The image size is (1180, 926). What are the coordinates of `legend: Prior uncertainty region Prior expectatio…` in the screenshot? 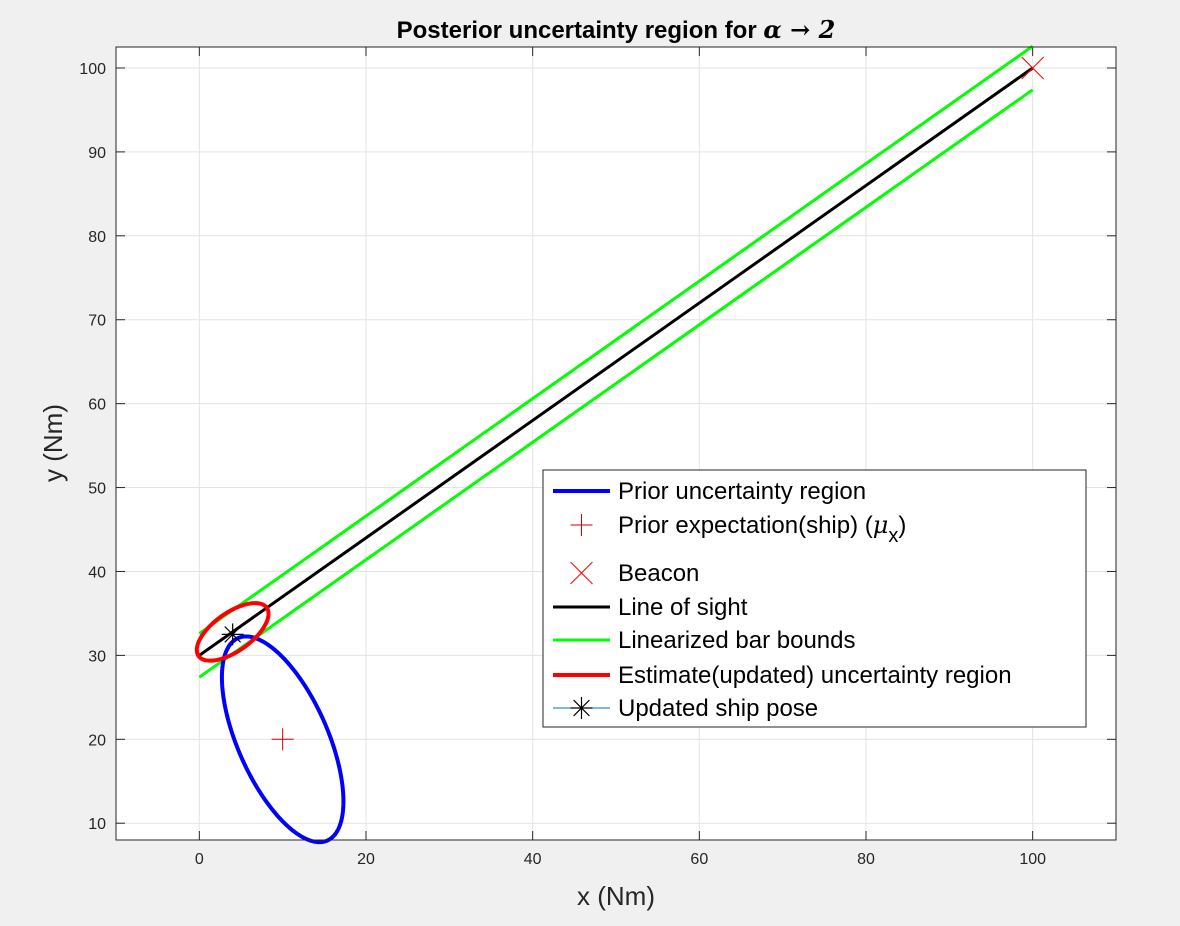 It's located at (814, 598).